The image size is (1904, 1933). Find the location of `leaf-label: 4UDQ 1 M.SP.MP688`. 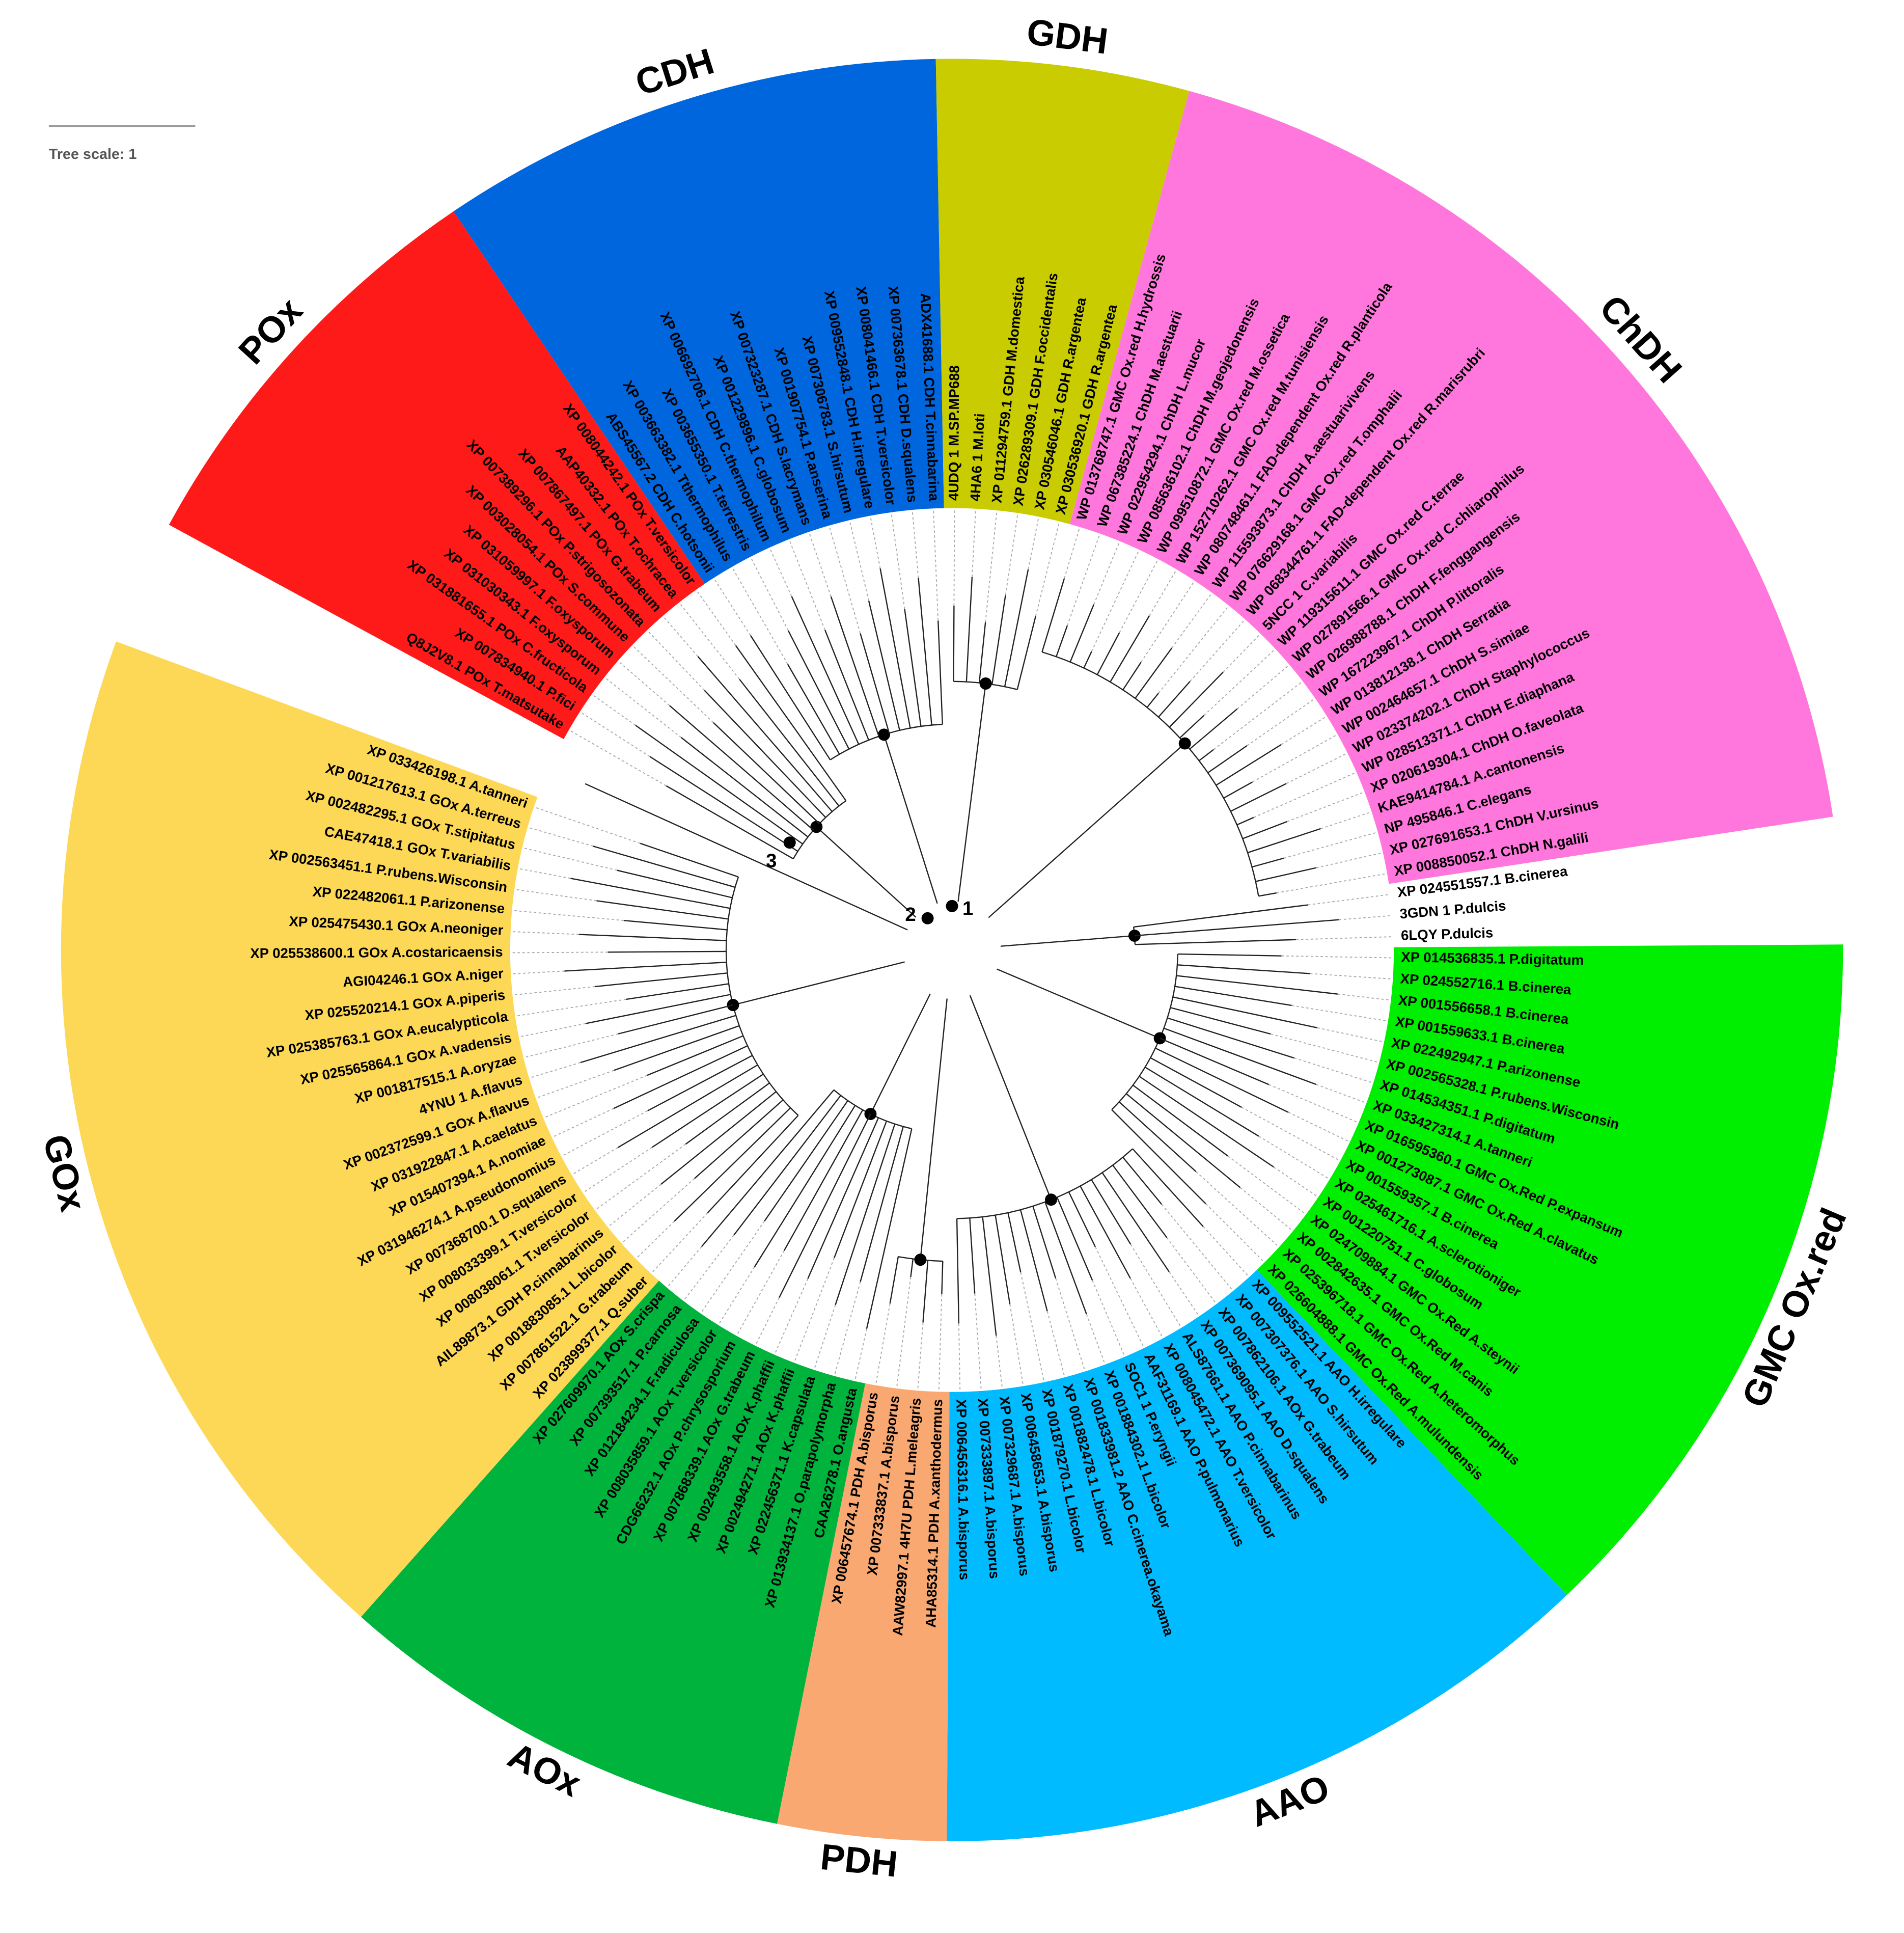

leaf-label: 4UDQ 1 M.SP.MP688 is located at coordinates (954, 433).